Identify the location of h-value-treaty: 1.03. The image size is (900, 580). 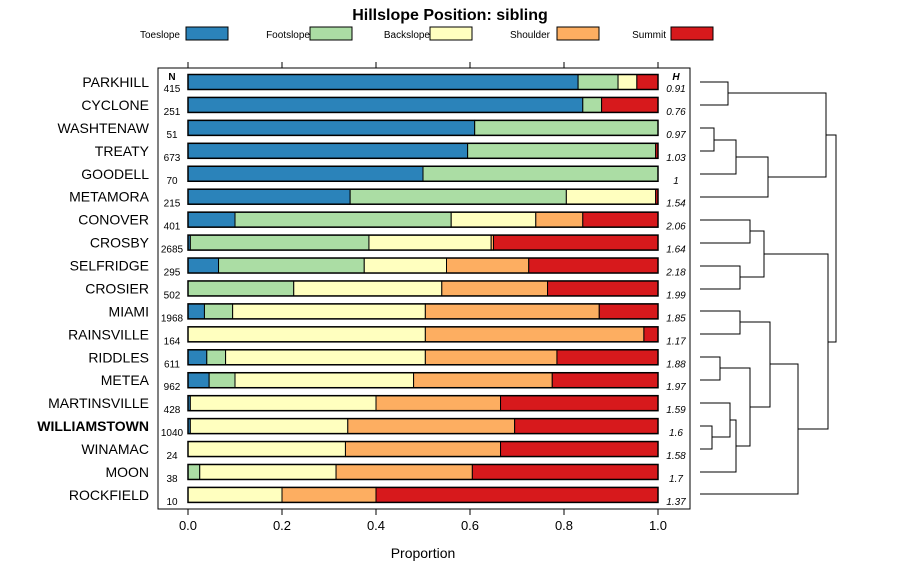
(676, 158).